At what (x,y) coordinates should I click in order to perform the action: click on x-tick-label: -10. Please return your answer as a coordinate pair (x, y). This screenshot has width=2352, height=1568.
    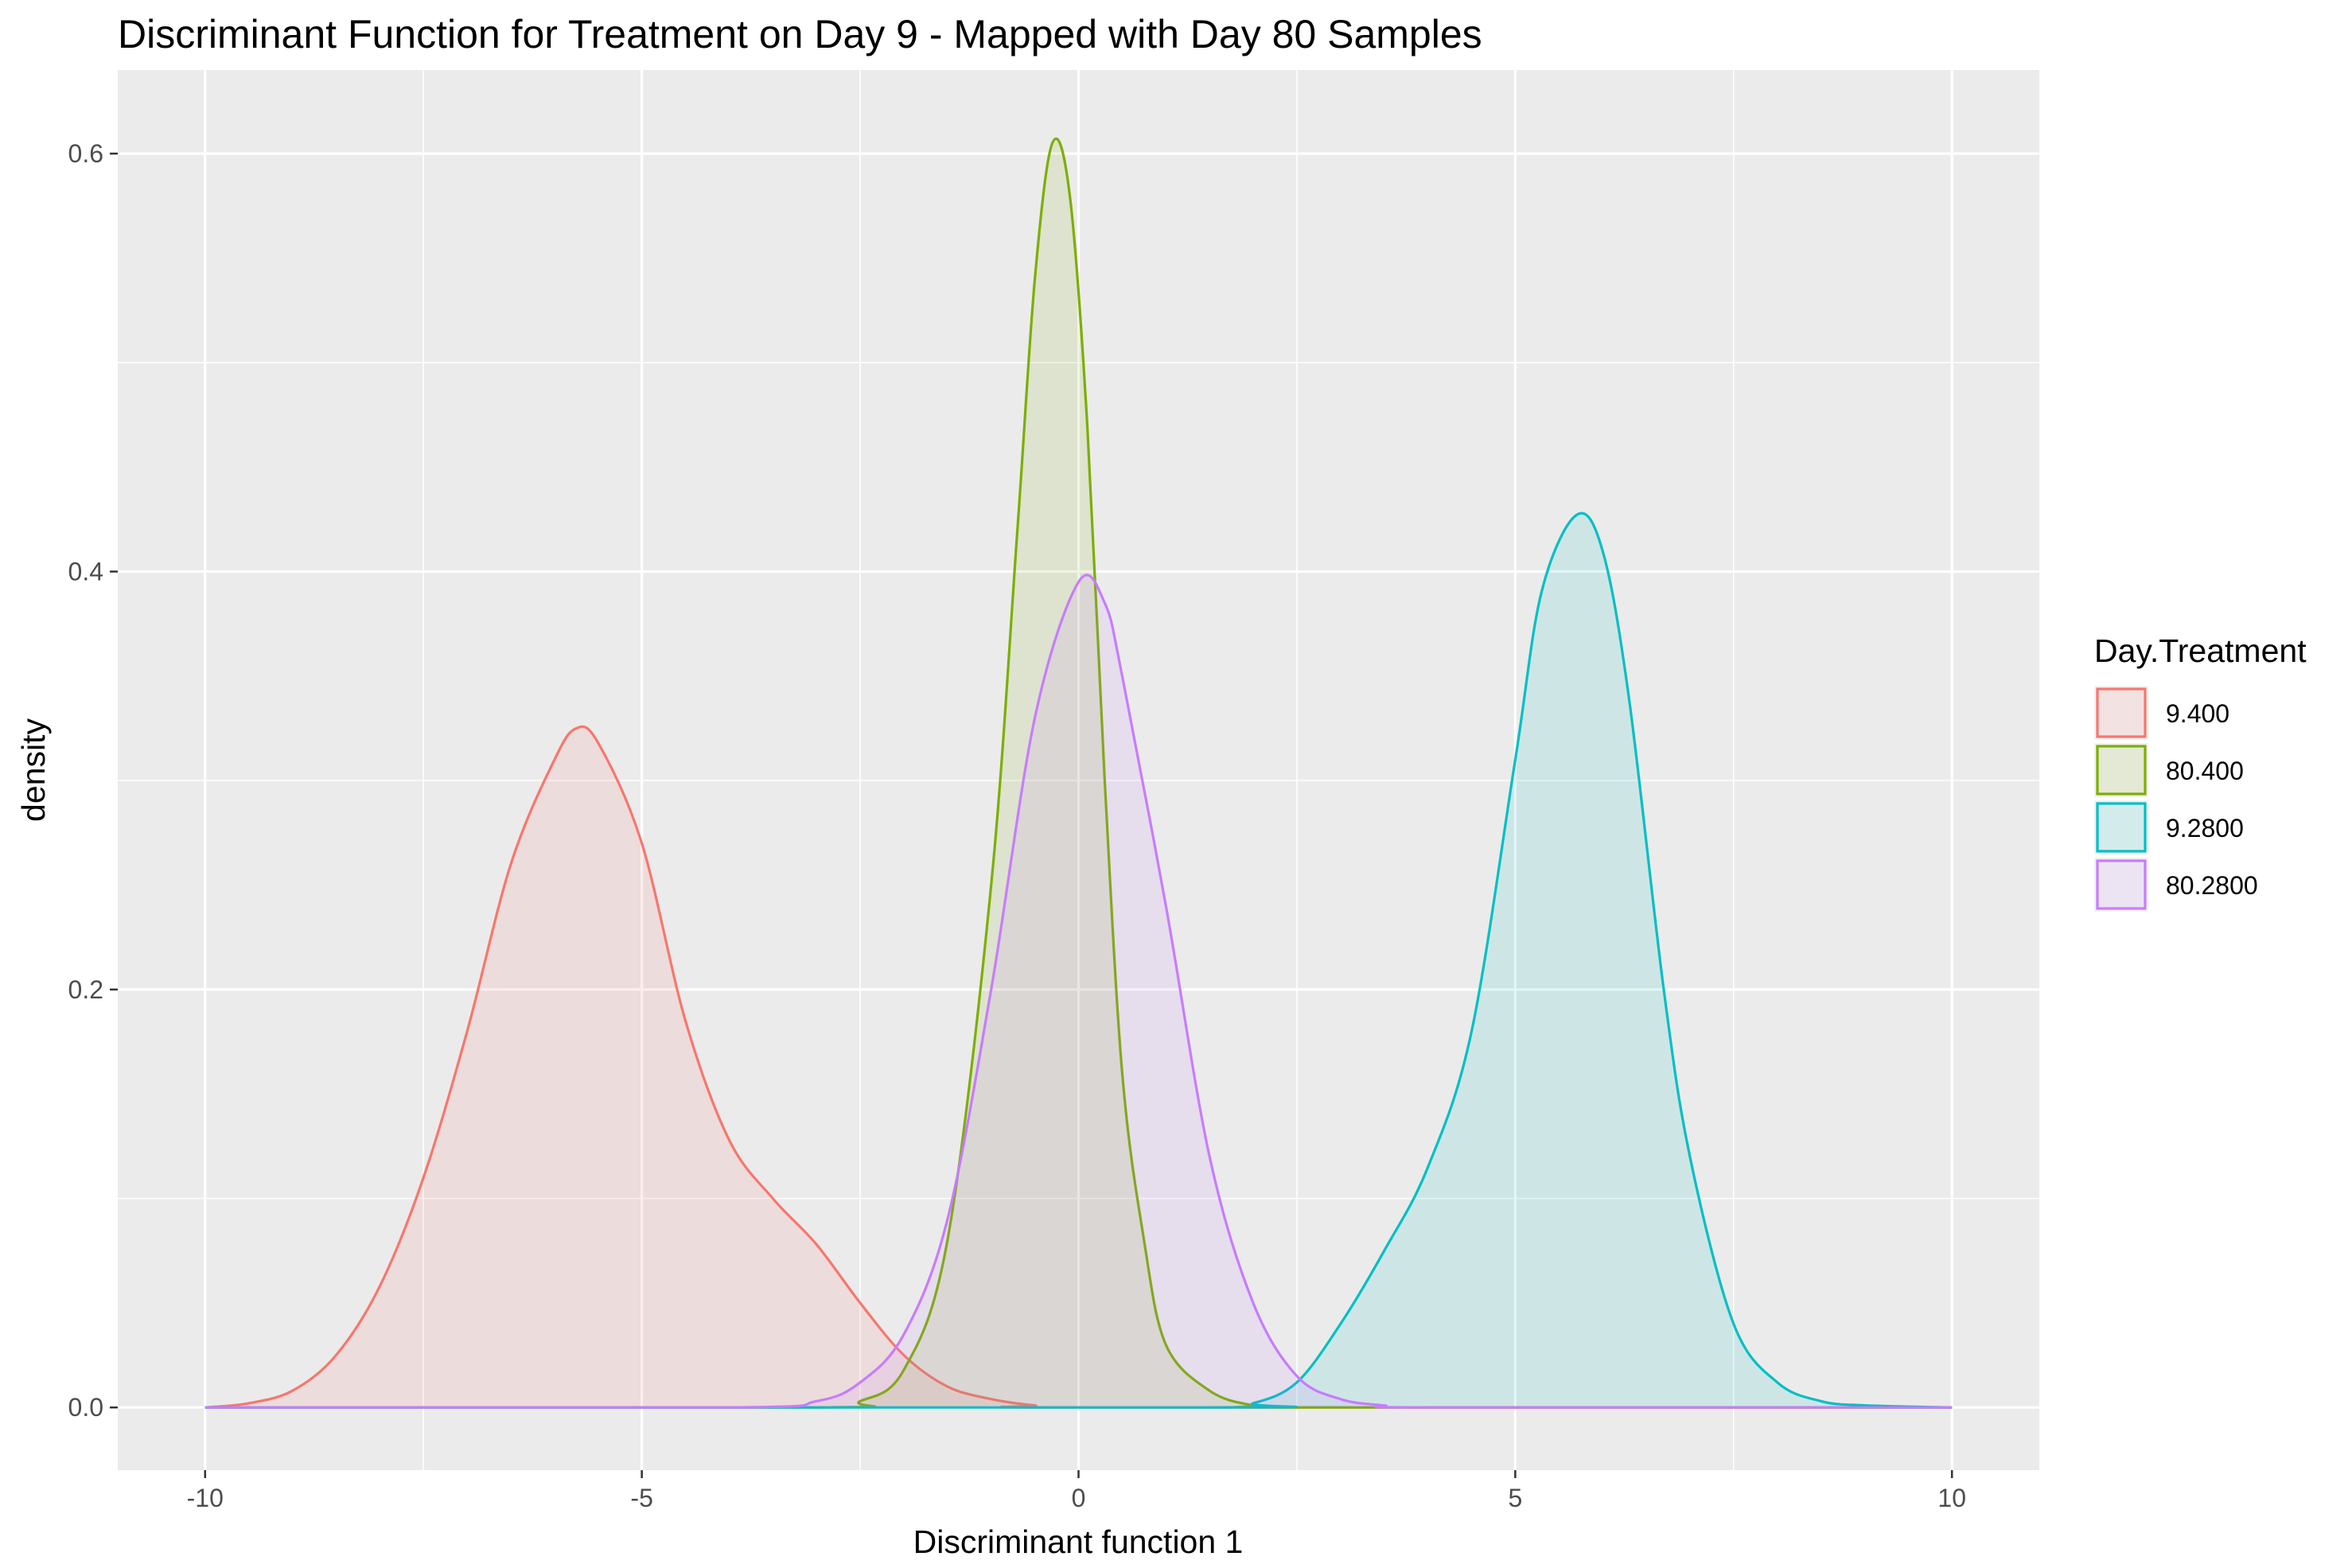
    Looking at the image, I should click on (205, 1498).